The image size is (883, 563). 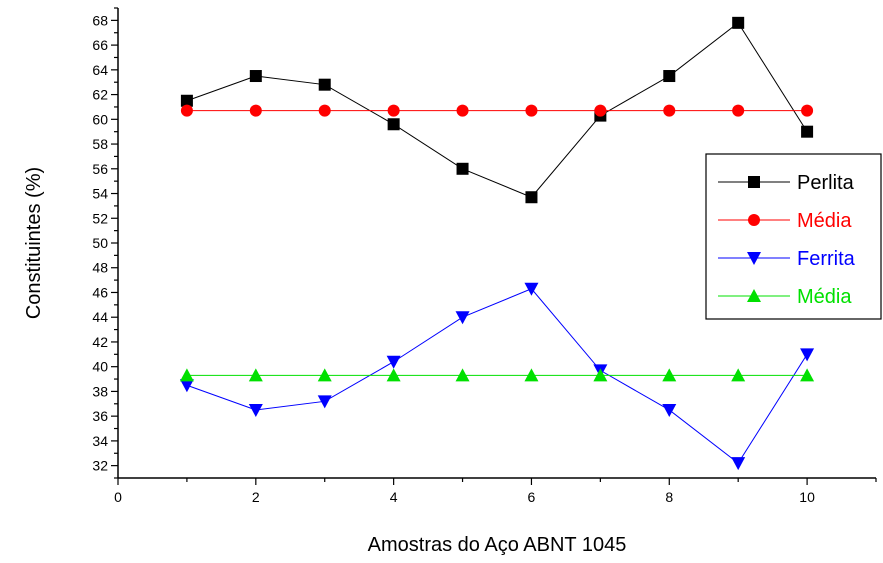 What do you see at coordinates (100, 194) in the screenshot?
I see `y-tick-label: 54` at bounding box center [100, 194].